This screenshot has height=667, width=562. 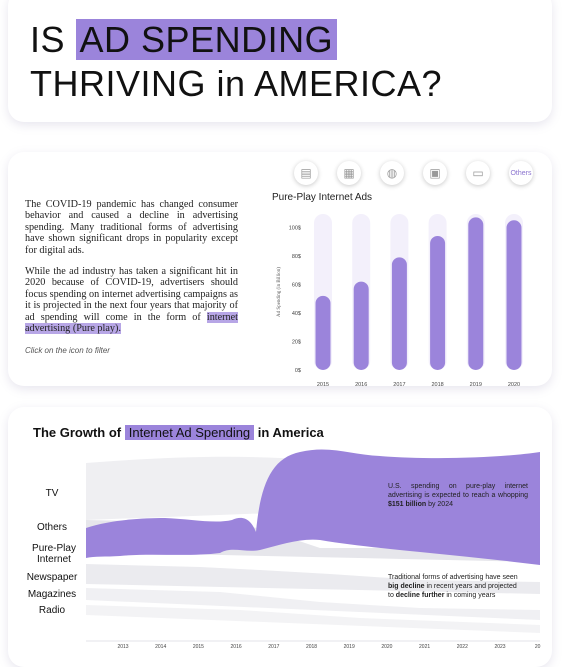 What do you see at coordinates (439, 504) in the screenshot?
I see `note1-suffix: by 2024` at bounding box center [439, 504].